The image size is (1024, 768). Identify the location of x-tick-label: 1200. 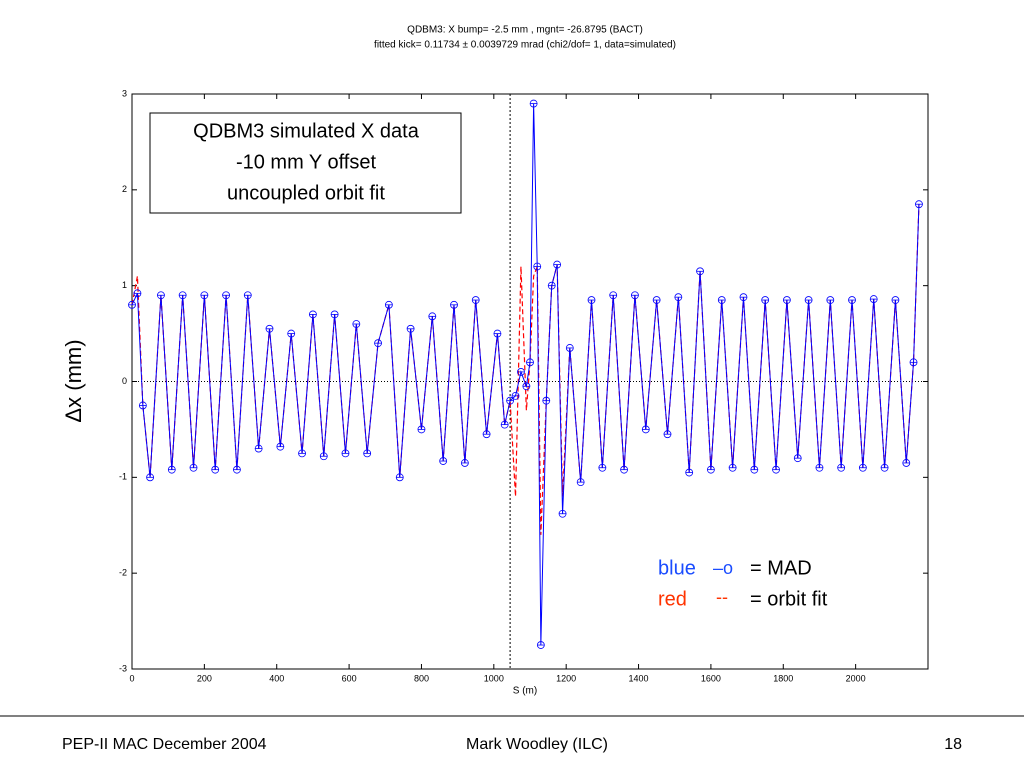
(566, 678).